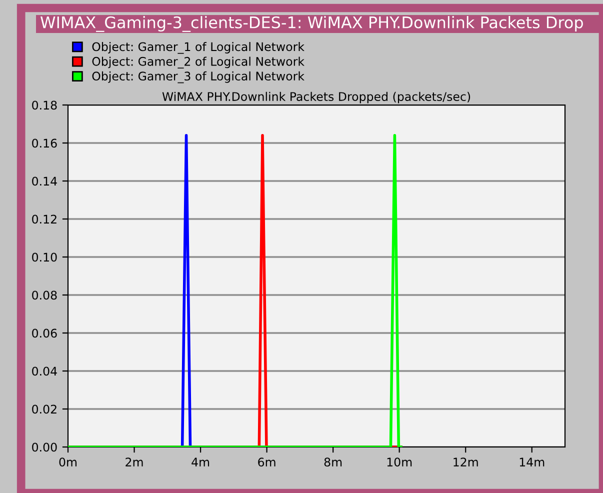 This screenshot has height=493, width=603. What do you see at coordinates (68, 462) in the screenshot?
I see `x-tick-label: 0m` at bounding box center [68, 462].